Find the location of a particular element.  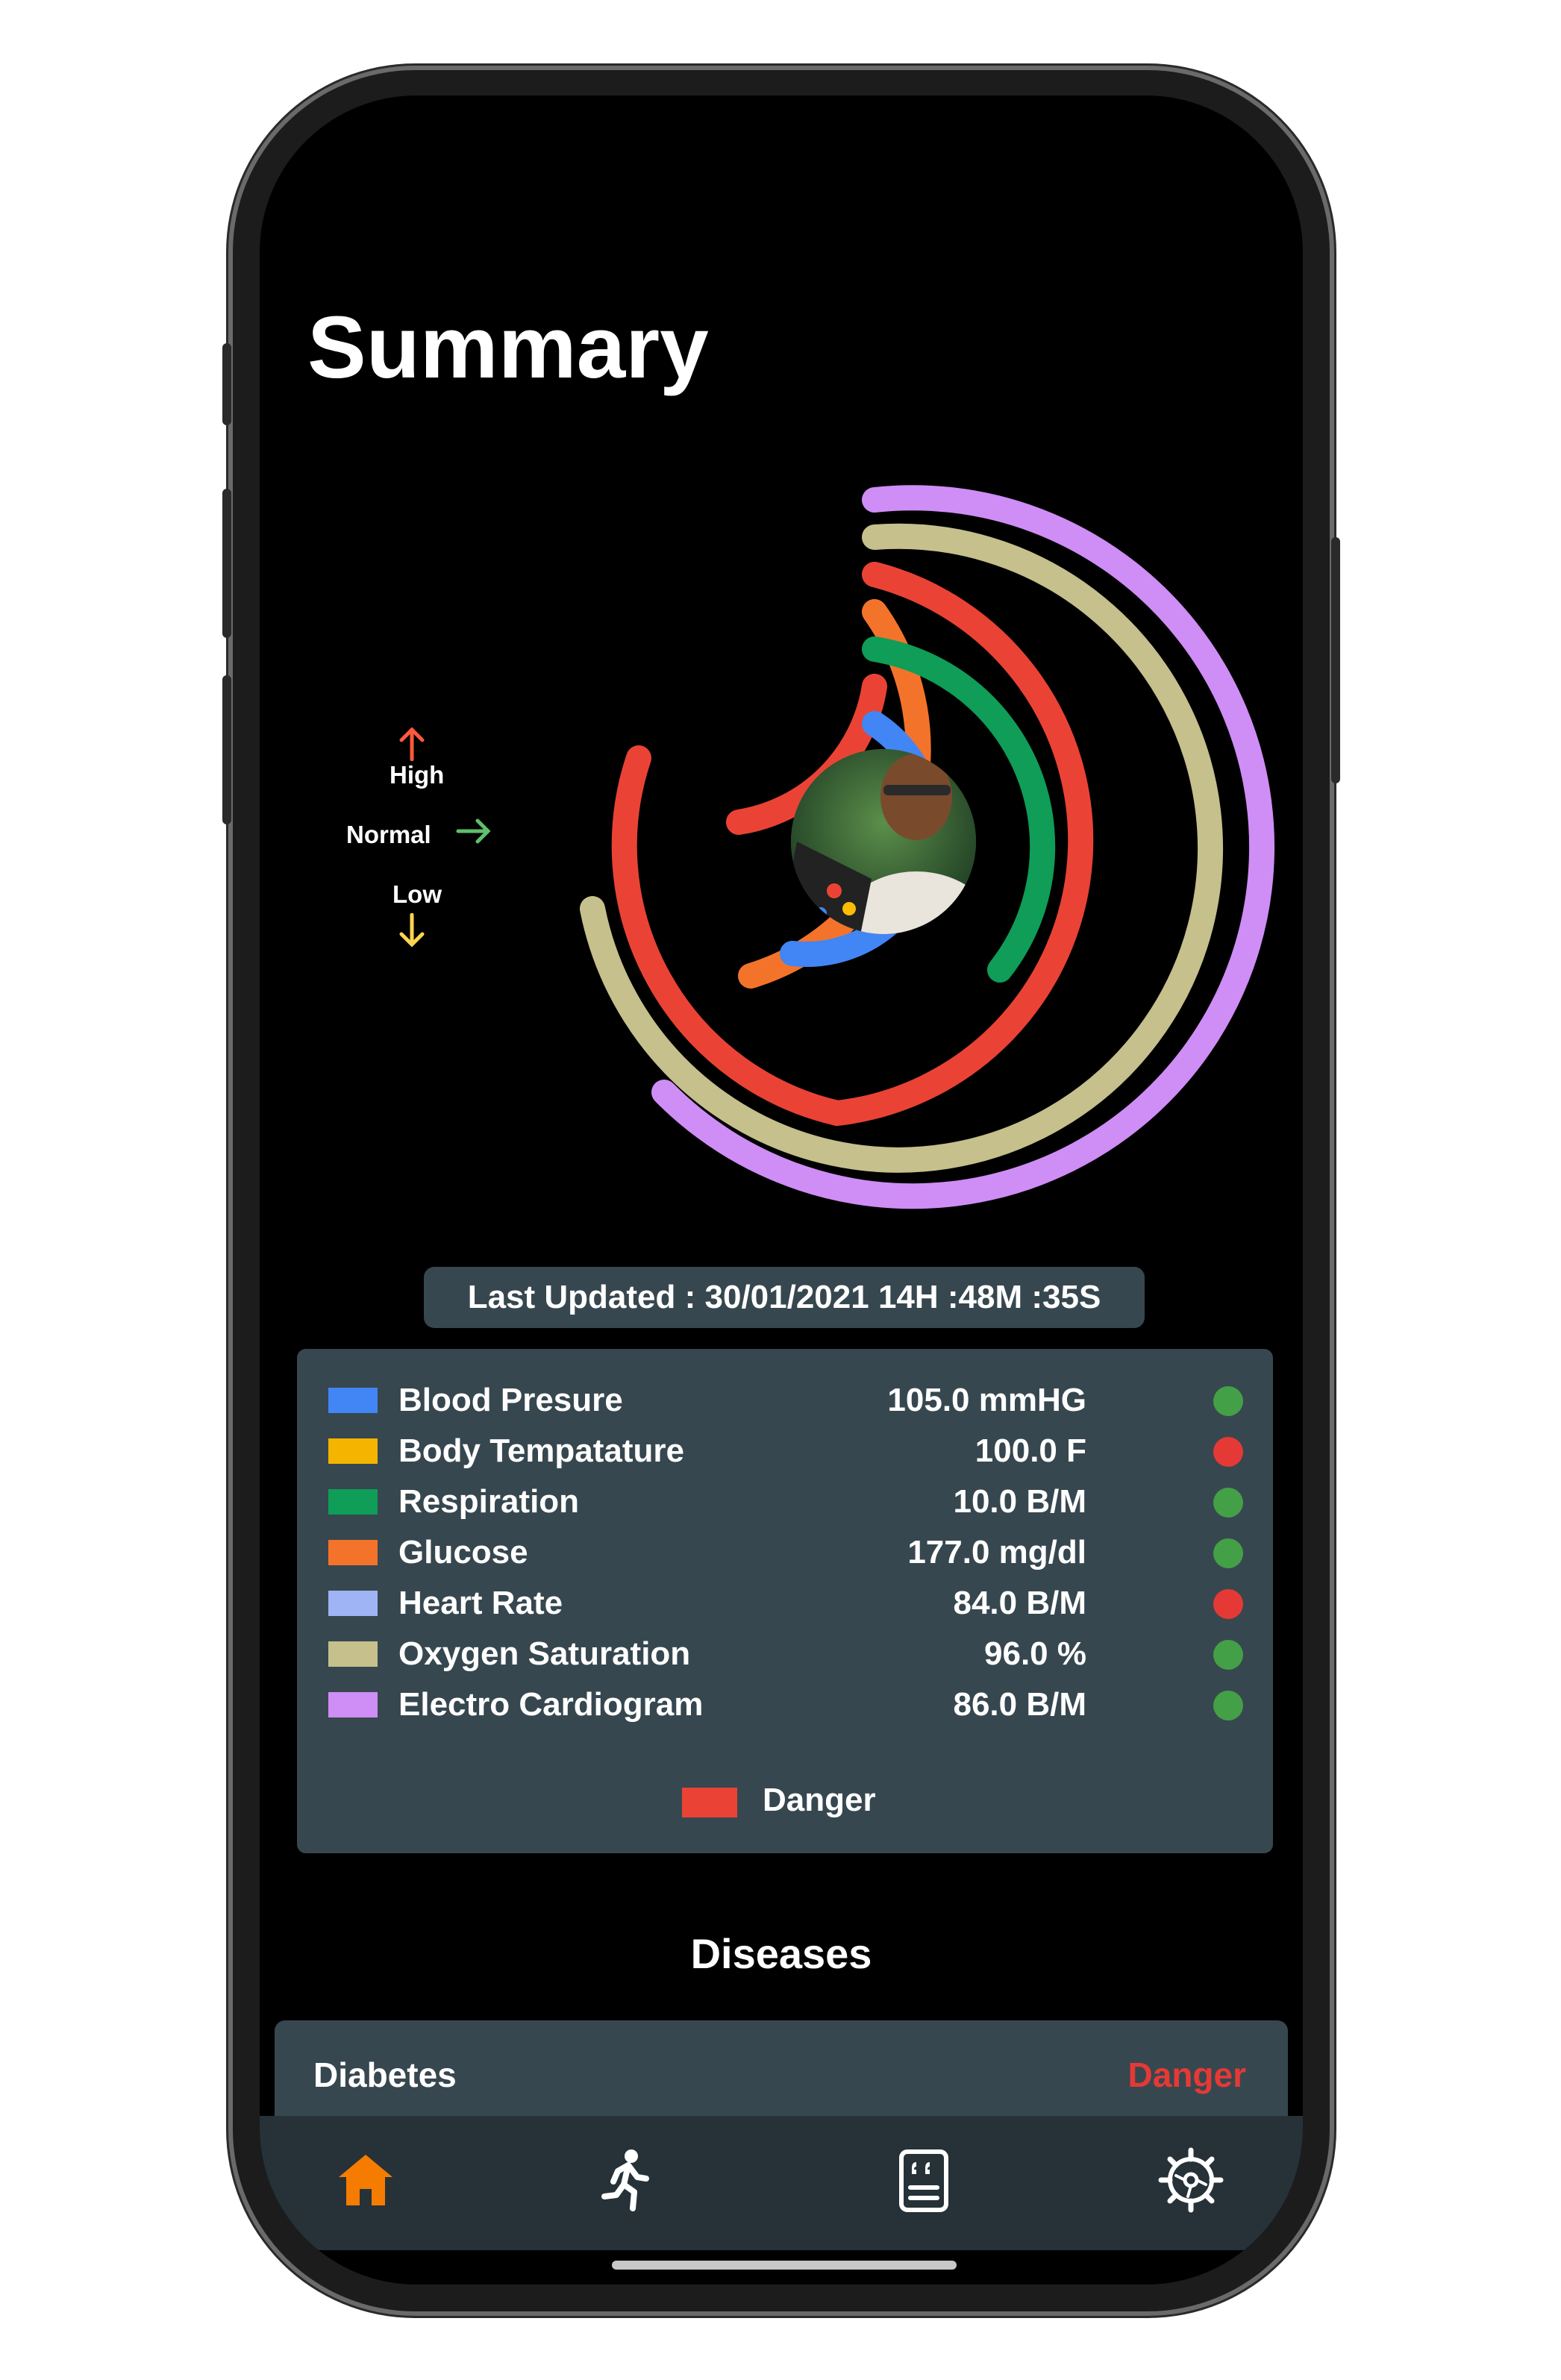

vital-value: 105.0 mmHG is located at coordinates (986, 1400).